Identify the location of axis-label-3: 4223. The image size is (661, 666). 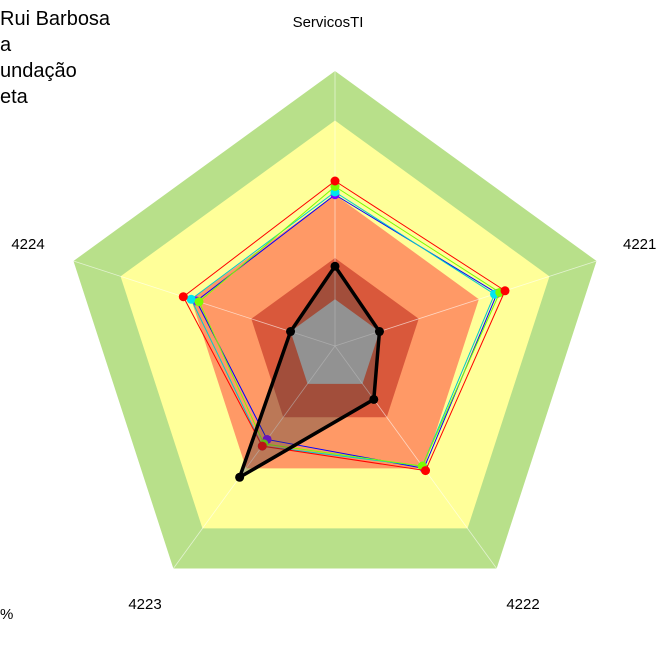
(144, 604).